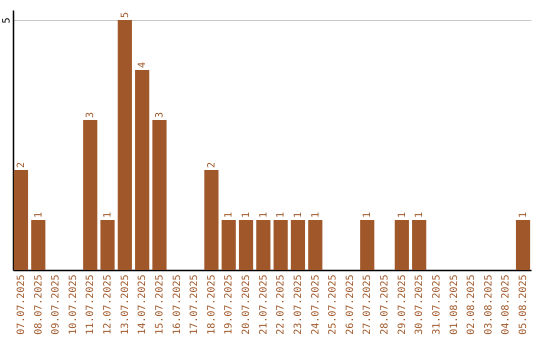 This screenshot has width=540, height=340. I want to click on x-tick-label: 01.08.2025, so click(454, 304).